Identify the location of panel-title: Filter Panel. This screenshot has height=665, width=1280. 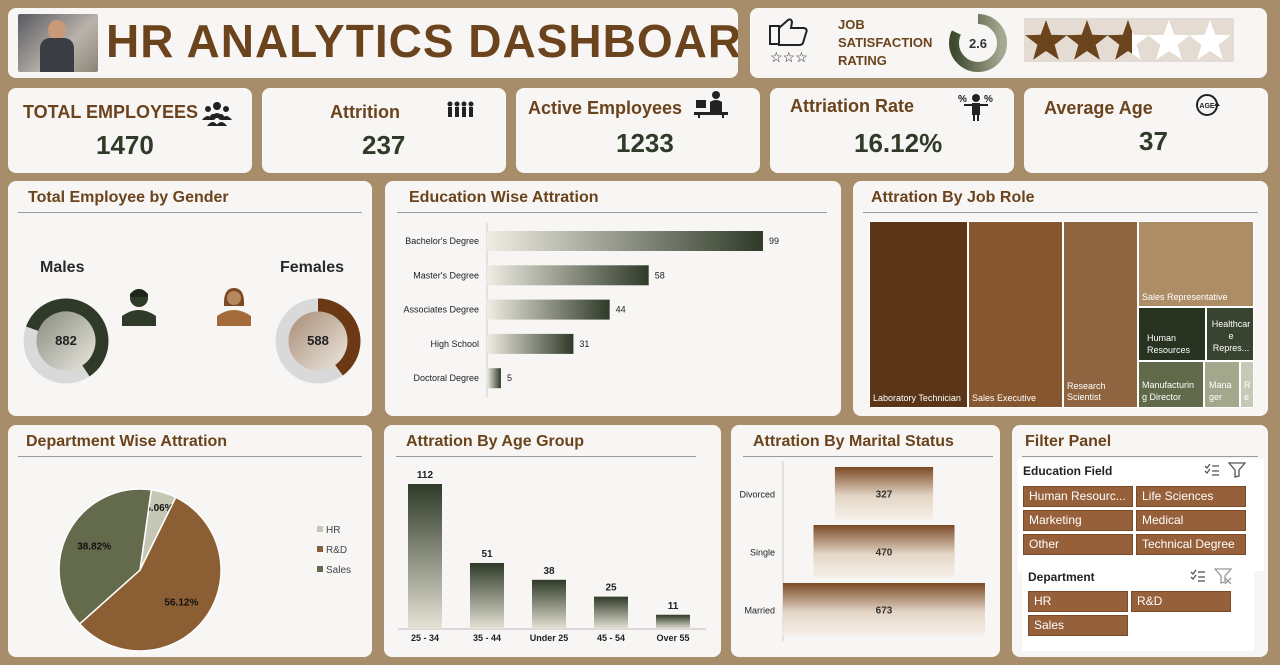
(1068, 441).